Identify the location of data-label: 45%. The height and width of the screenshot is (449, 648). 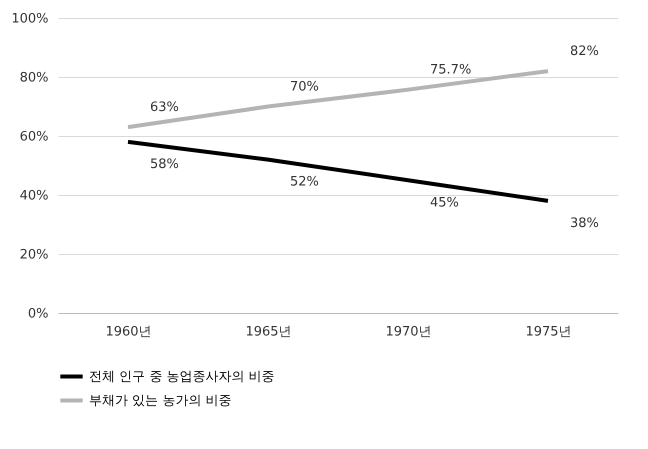
(444, 202).